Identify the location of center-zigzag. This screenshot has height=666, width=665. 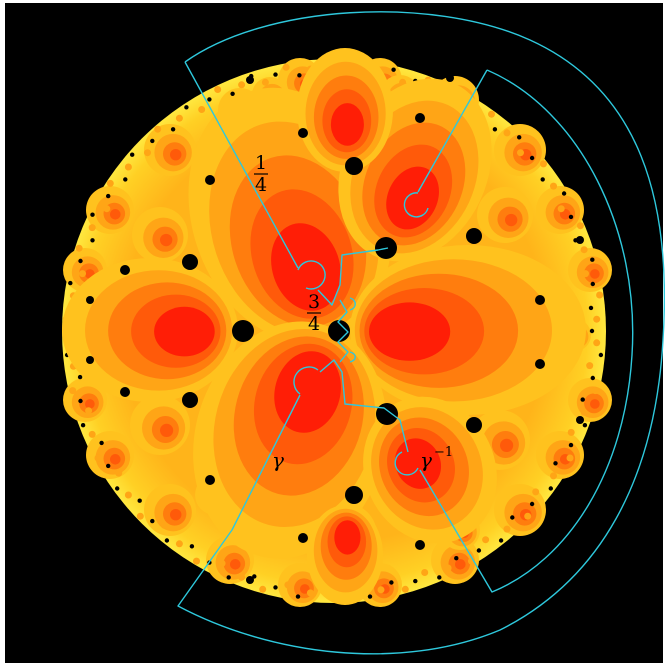
(343, 331).